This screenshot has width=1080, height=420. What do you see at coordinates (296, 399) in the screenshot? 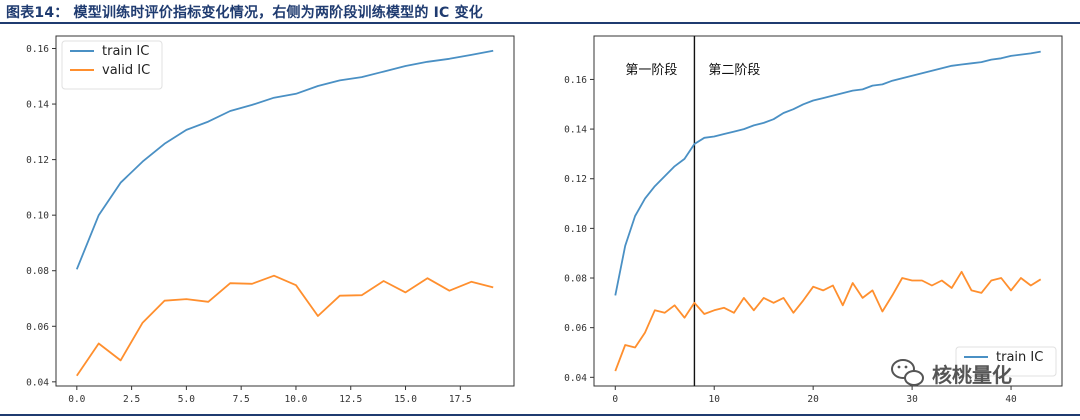
I see `x-tick-label: 10.0` at bounding box center [296, 399].